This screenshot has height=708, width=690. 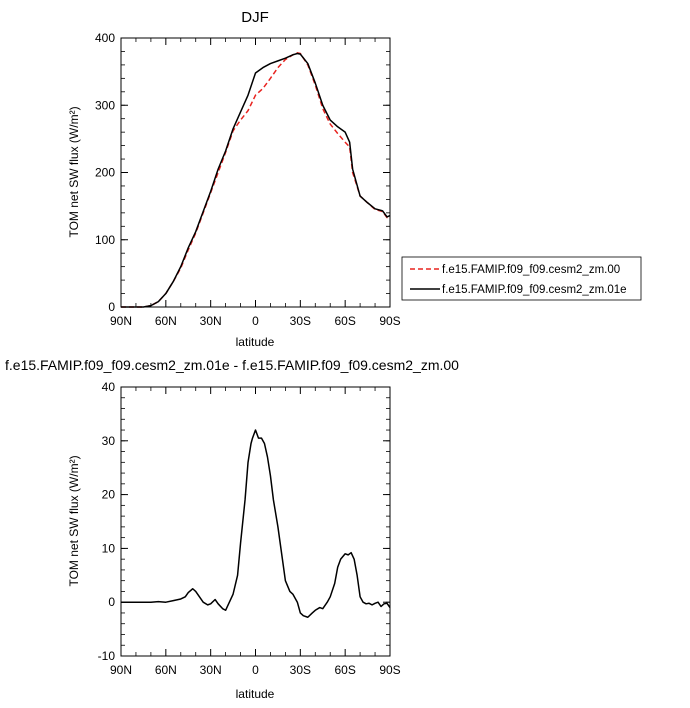 What do you see at coordinates (300, 670) in the screenshot?
I see `bottom-x-tick-label: 30S` at bounding box center [300, 670].